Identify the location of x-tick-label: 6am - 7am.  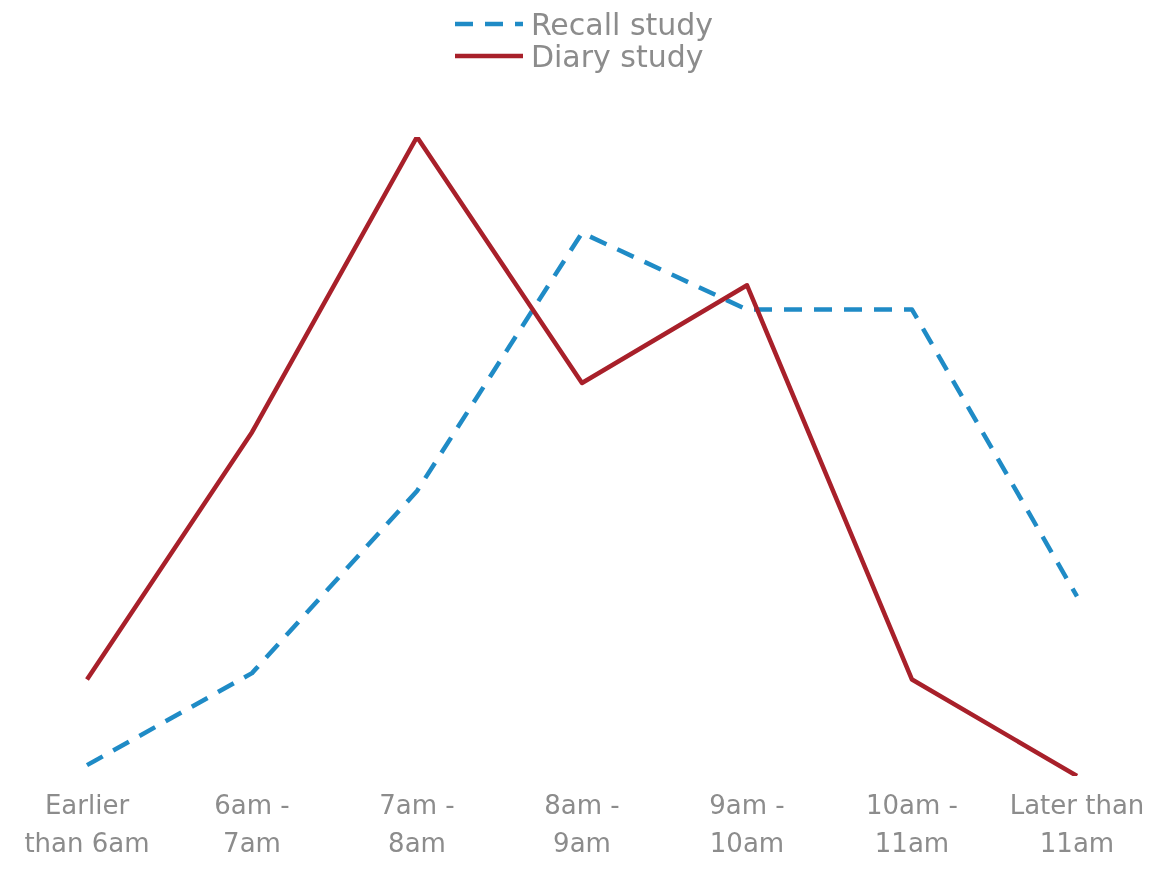
(252, 824).